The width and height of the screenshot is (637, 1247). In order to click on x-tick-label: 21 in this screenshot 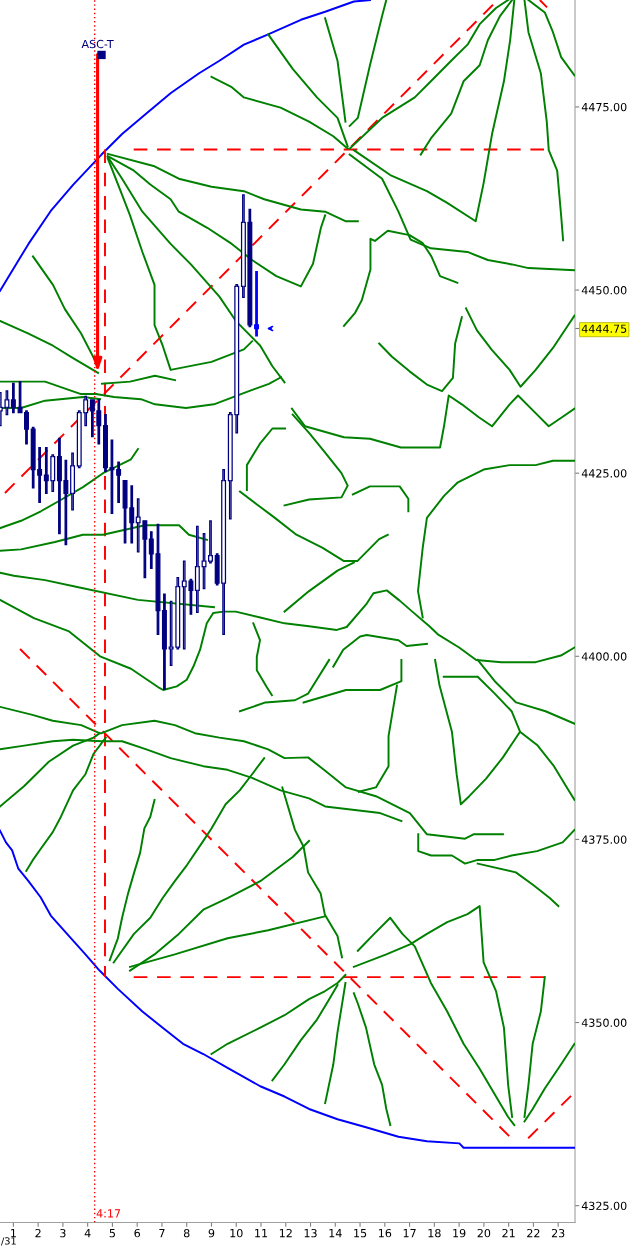, I will do `click(508, 1233)`.